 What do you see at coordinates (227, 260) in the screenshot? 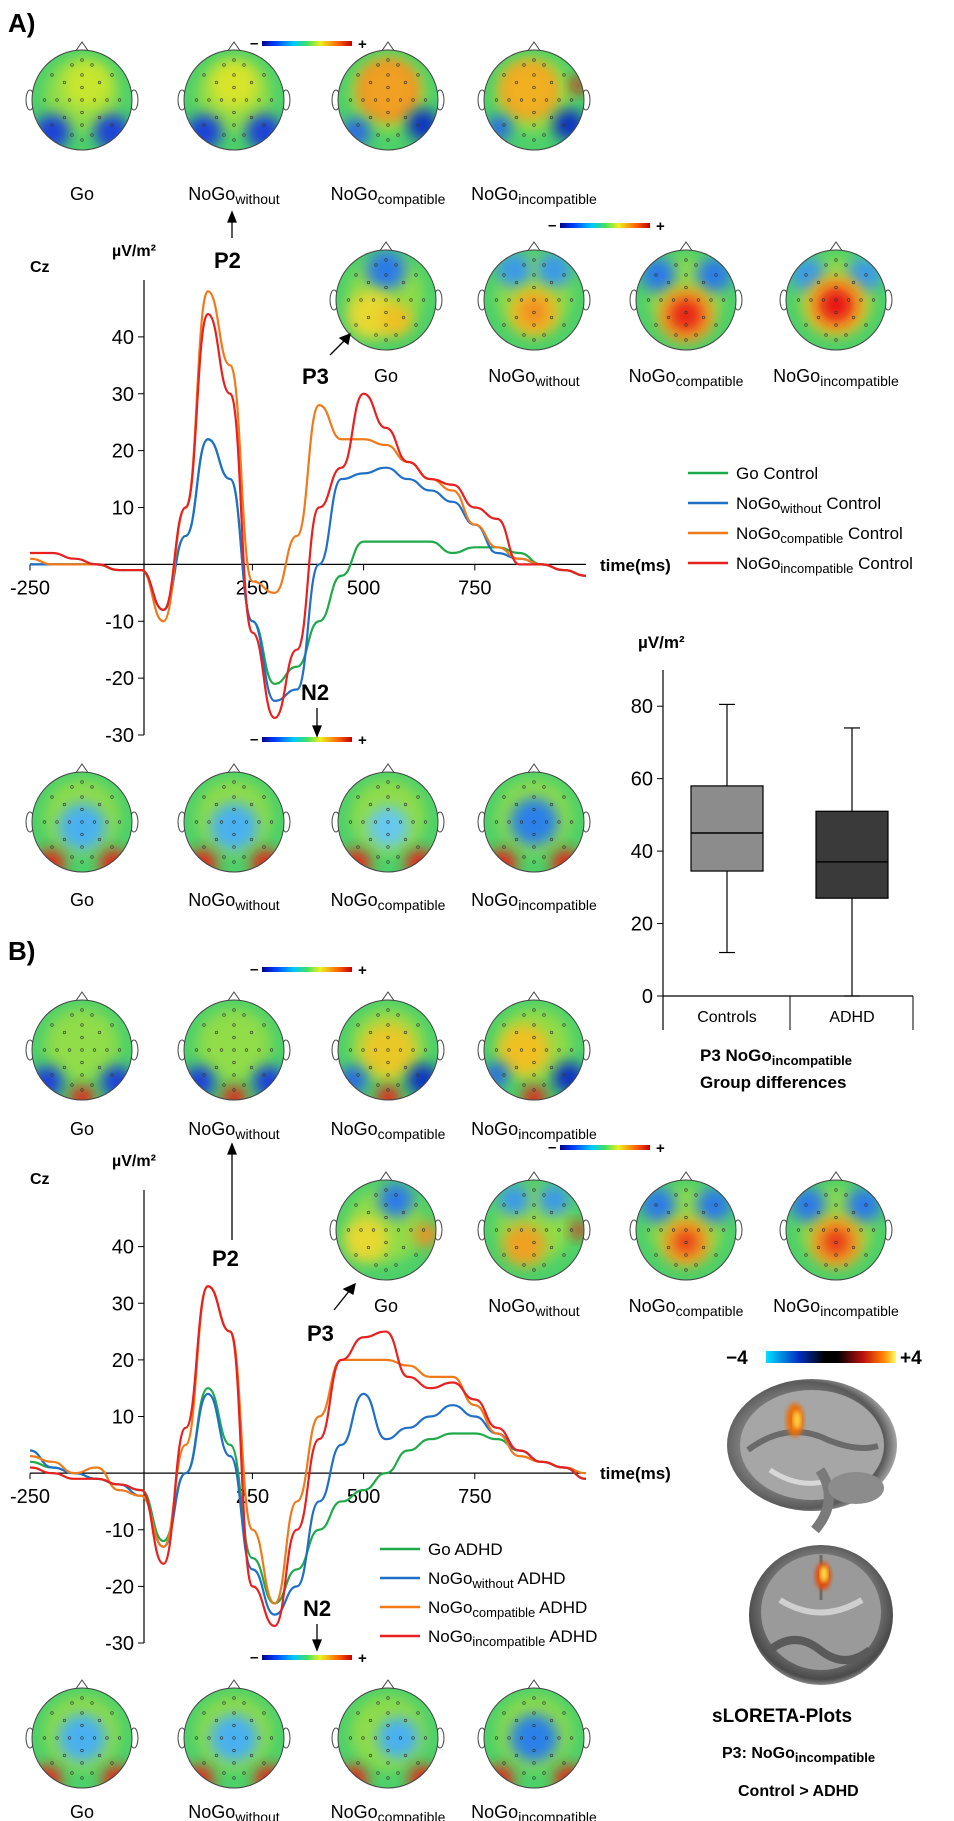
I see `p2-label: P2` at bounding box center [227, 260].